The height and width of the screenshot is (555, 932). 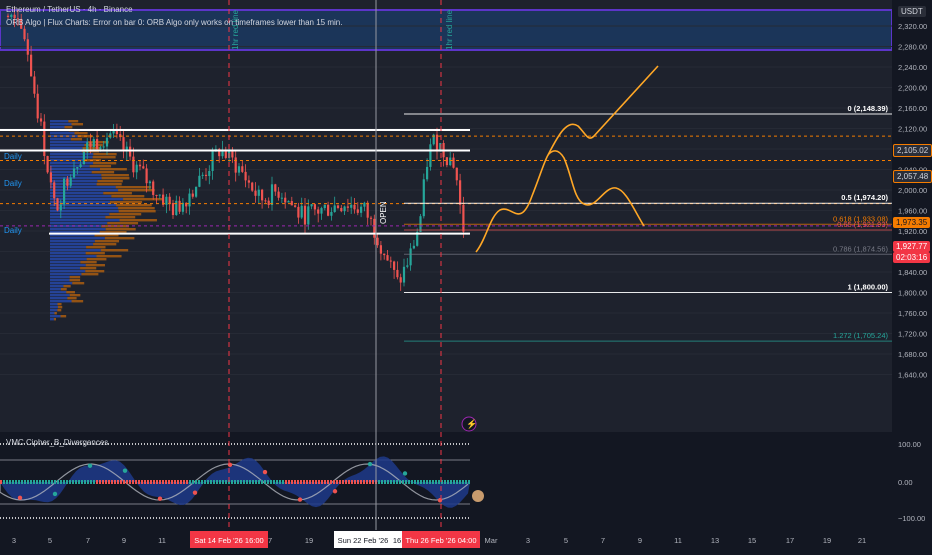 What do you see at coordinates (861, 248) in the screenshot?
I see `fib-label: 0.786 (1,874.56)` at bounding box center [861, 248].